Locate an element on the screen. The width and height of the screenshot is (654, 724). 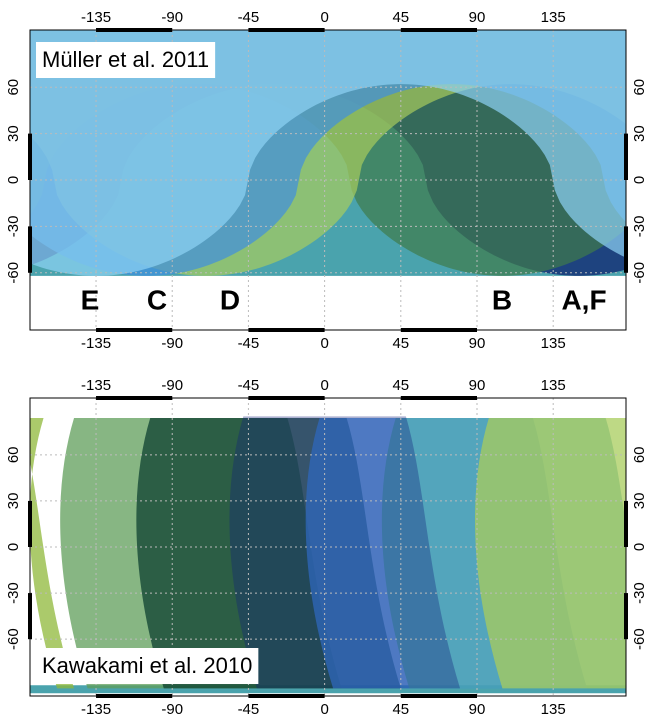
region-label: A,F is located at coordinates (583, 299).